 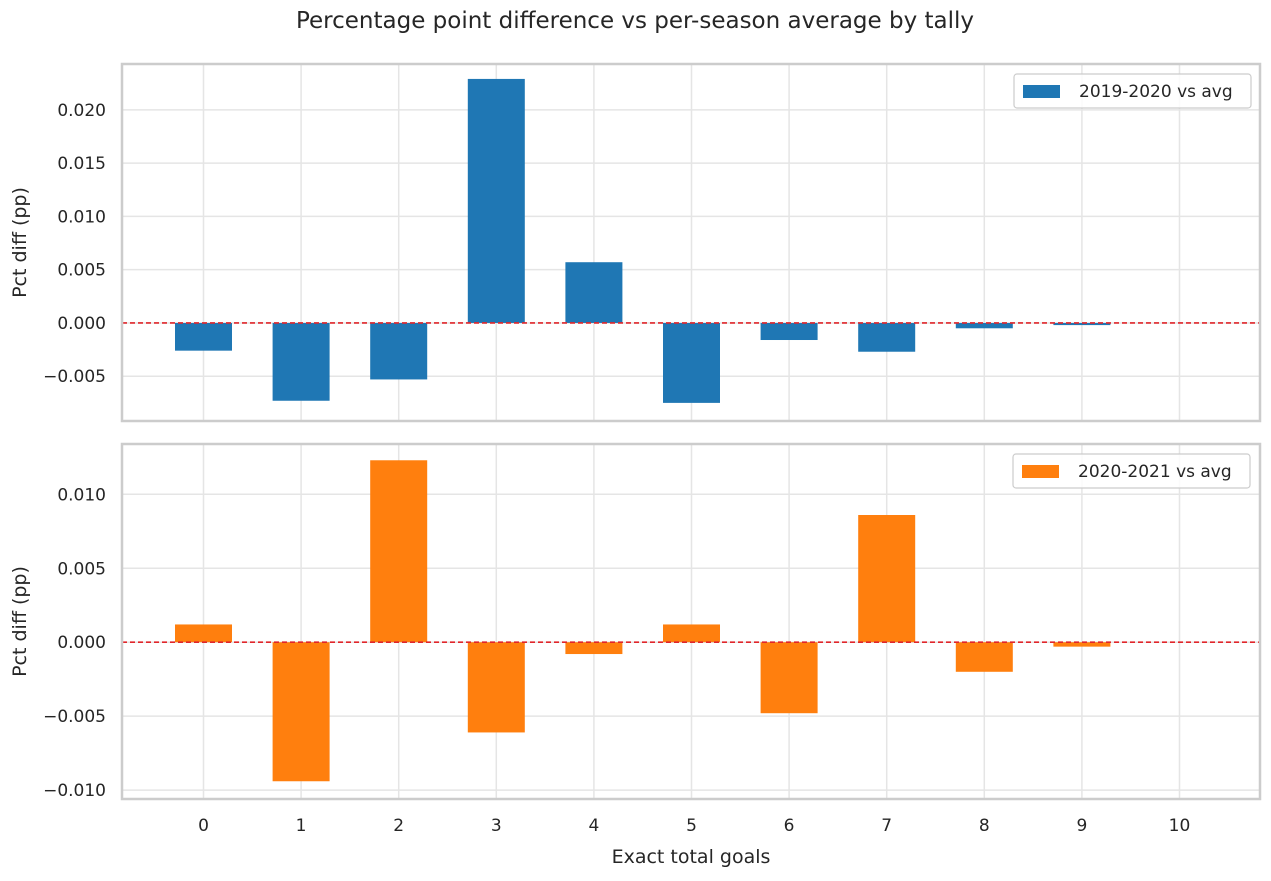 What do you see at coordinates (74, 717) in the screenshot?
I see `bottom-ytick-label: −0.005` at bounding box center [74, 717].